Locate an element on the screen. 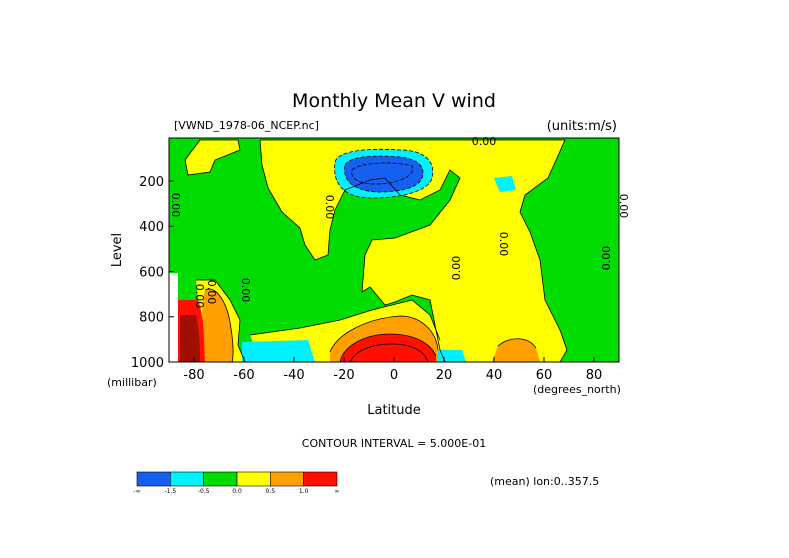 The width and height of the screenshot is (789, 558). colorbar-label: -0.5 is located at coordinates (204, 491).